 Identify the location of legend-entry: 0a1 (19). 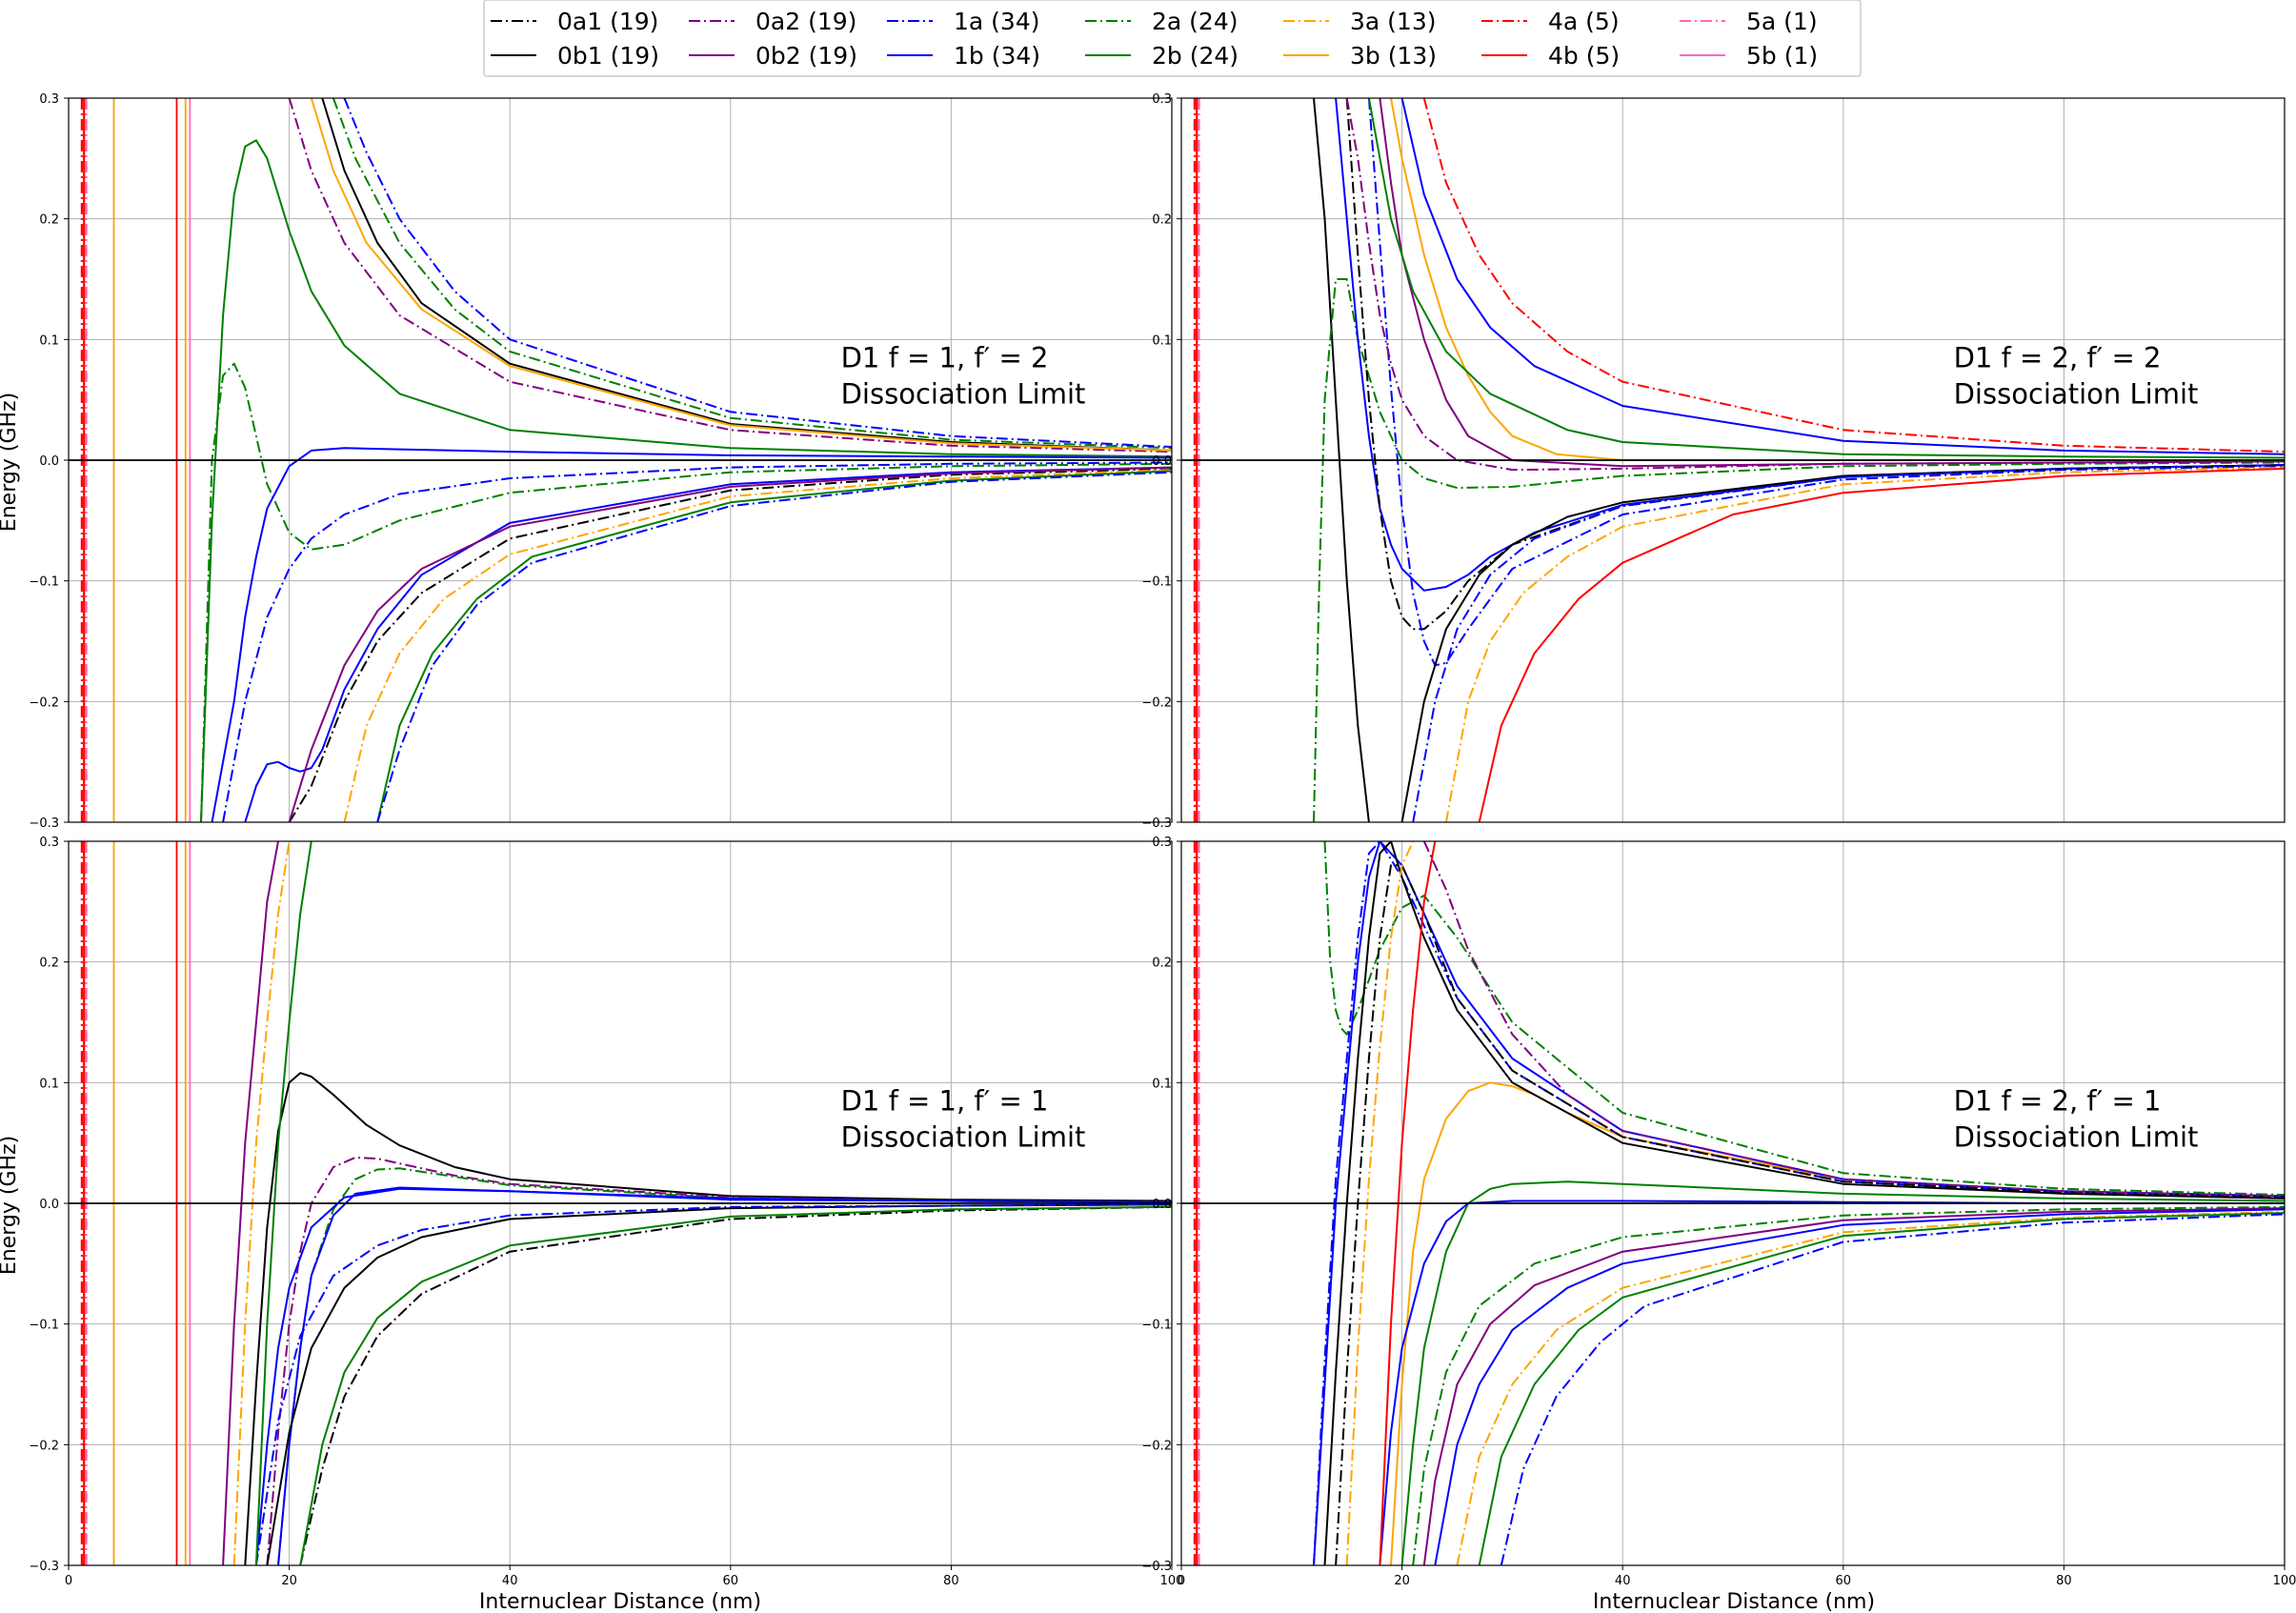
(574, 21).